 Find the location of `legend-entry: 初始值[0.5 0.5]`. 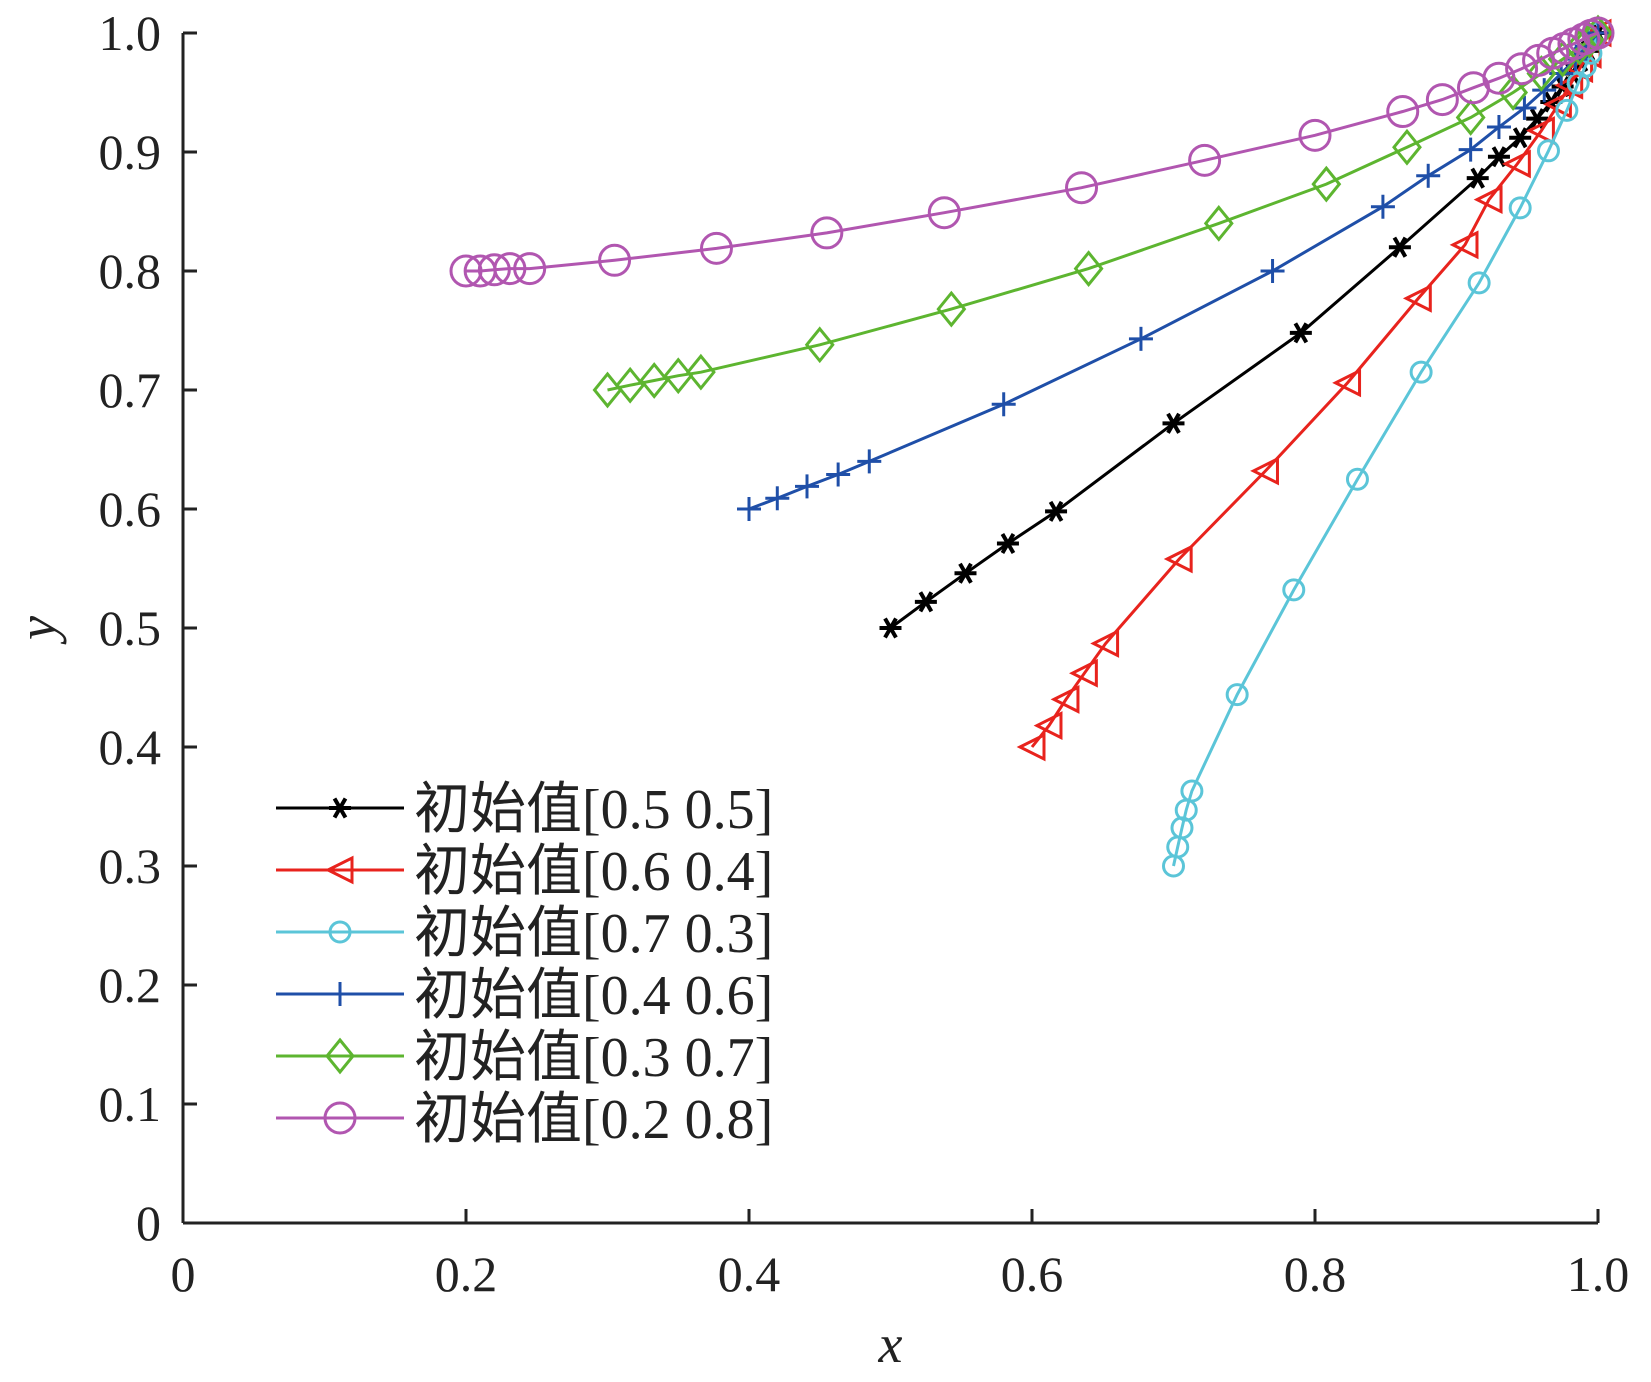

legend-entry: 初始值[0.5 0.5] is located at coordinates (524, 810).